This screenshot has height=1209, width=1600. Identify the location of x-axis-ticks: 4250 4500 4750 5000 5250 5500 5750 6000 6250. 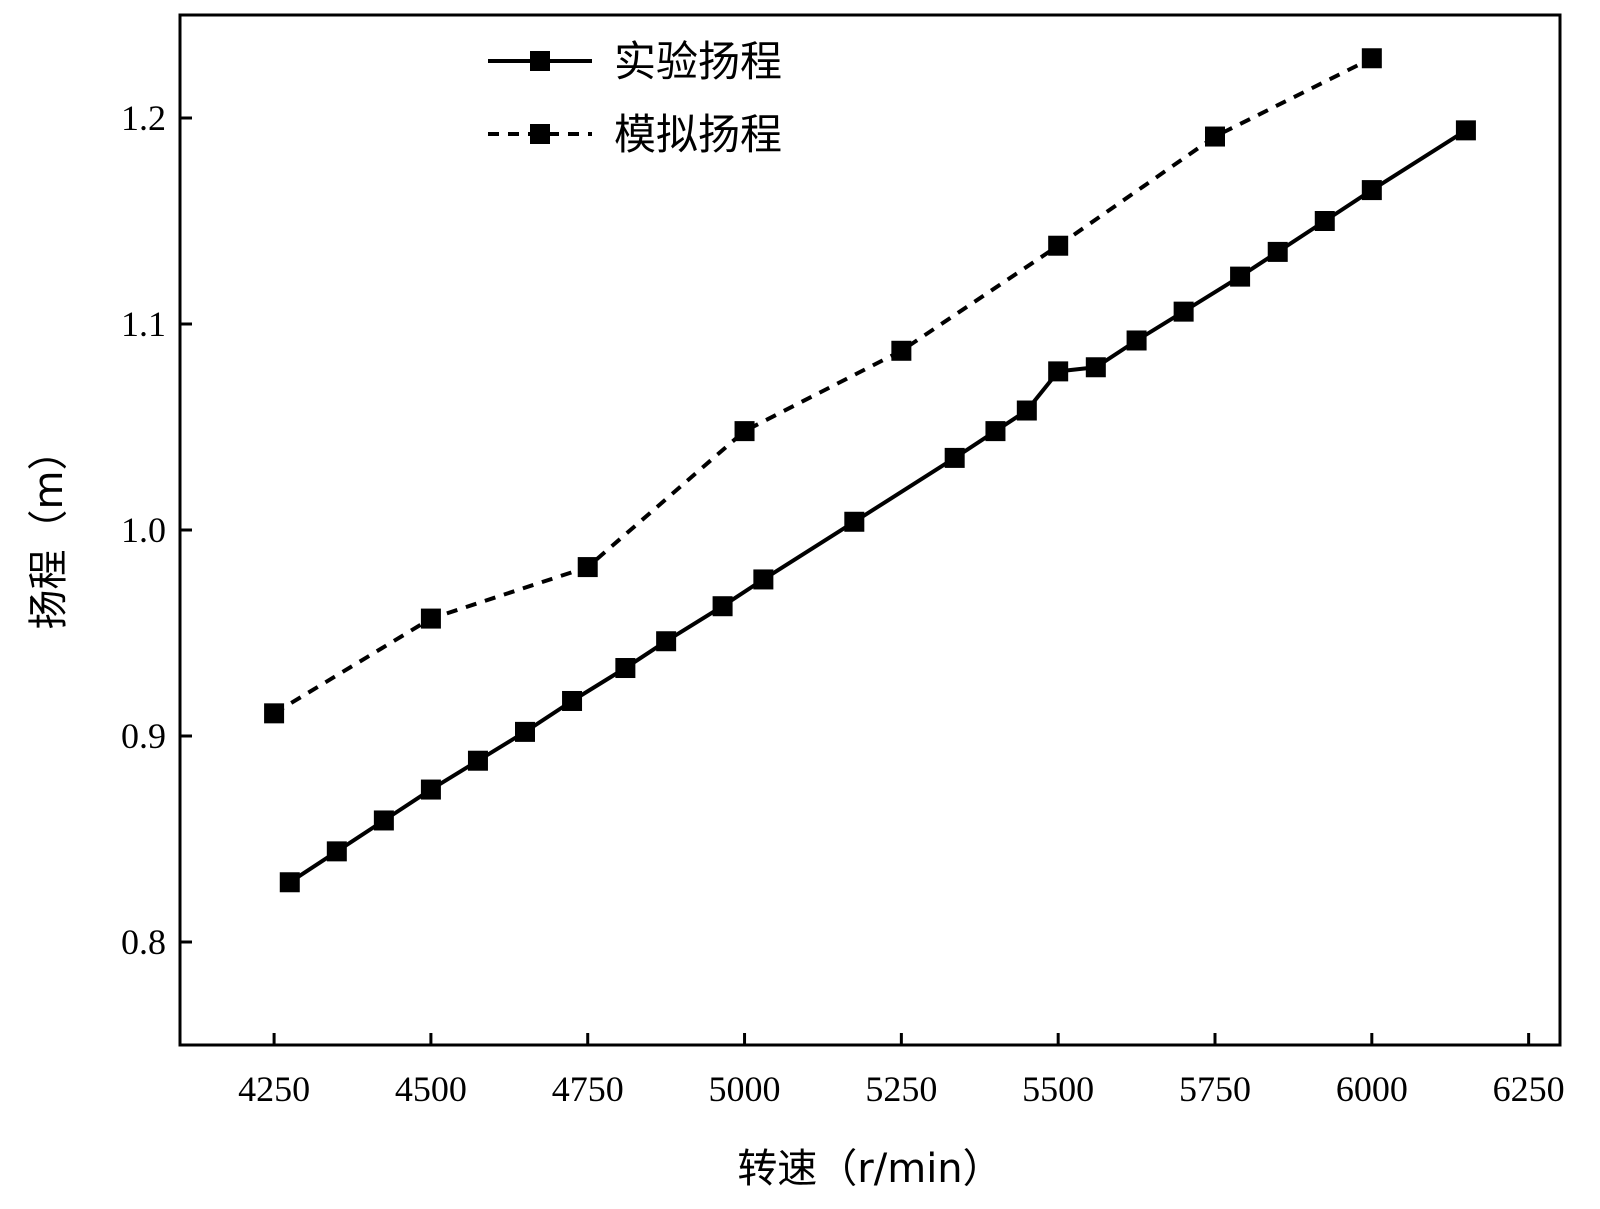
(901, 1071).